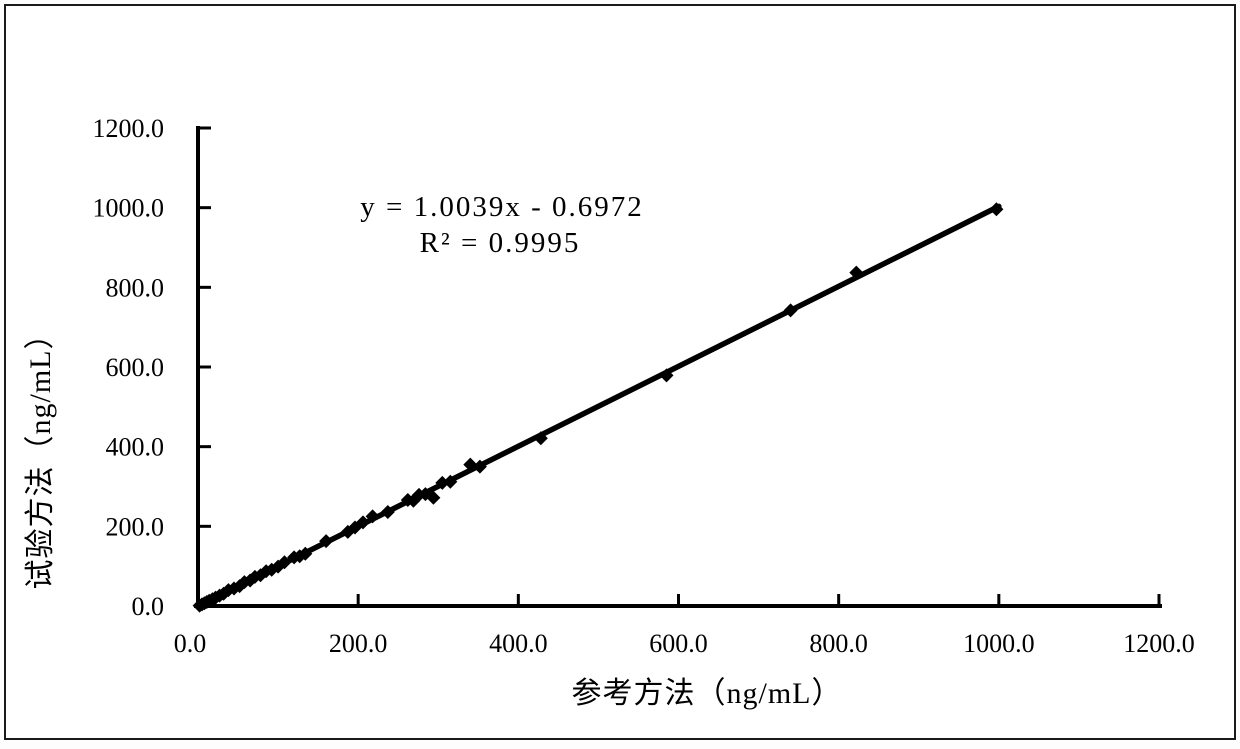  I want to click on regression-equation-label: y = 1.0039x - 0.6972, so click(502, 207).